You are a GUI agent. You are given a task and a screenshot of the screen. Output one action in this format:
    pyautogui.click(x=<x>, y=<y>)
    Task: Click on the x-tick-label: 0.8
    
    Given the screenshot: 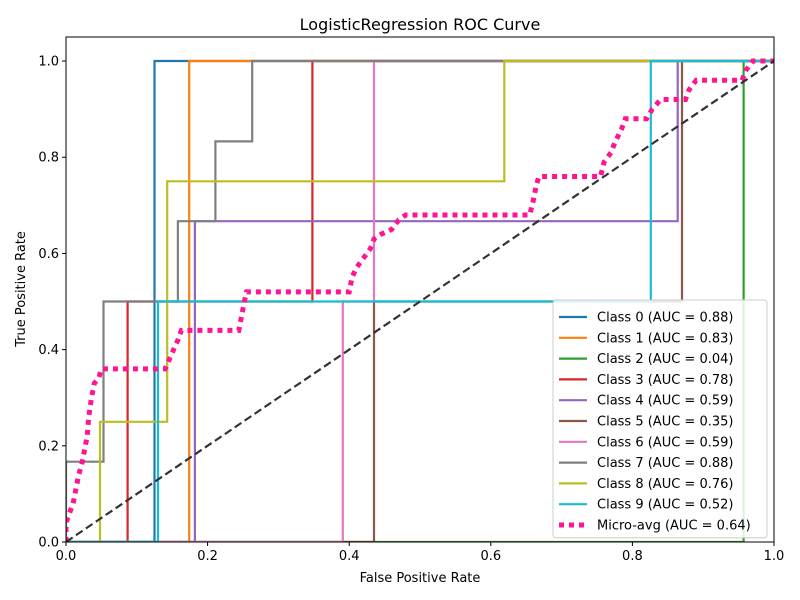 What is the action you would take?
    pyautogui.click(x=632, y=556)
    